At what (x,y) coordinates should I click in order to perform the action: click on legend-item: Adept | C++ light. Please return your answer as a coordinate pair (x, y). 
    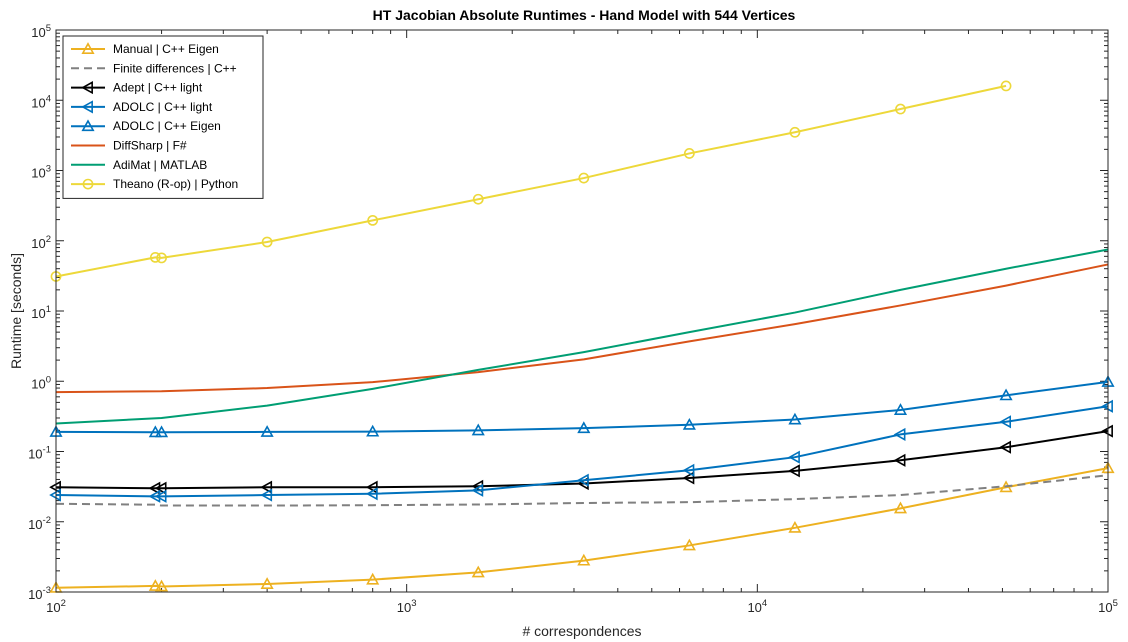
    Looking at the image, I should click on (137, 88).